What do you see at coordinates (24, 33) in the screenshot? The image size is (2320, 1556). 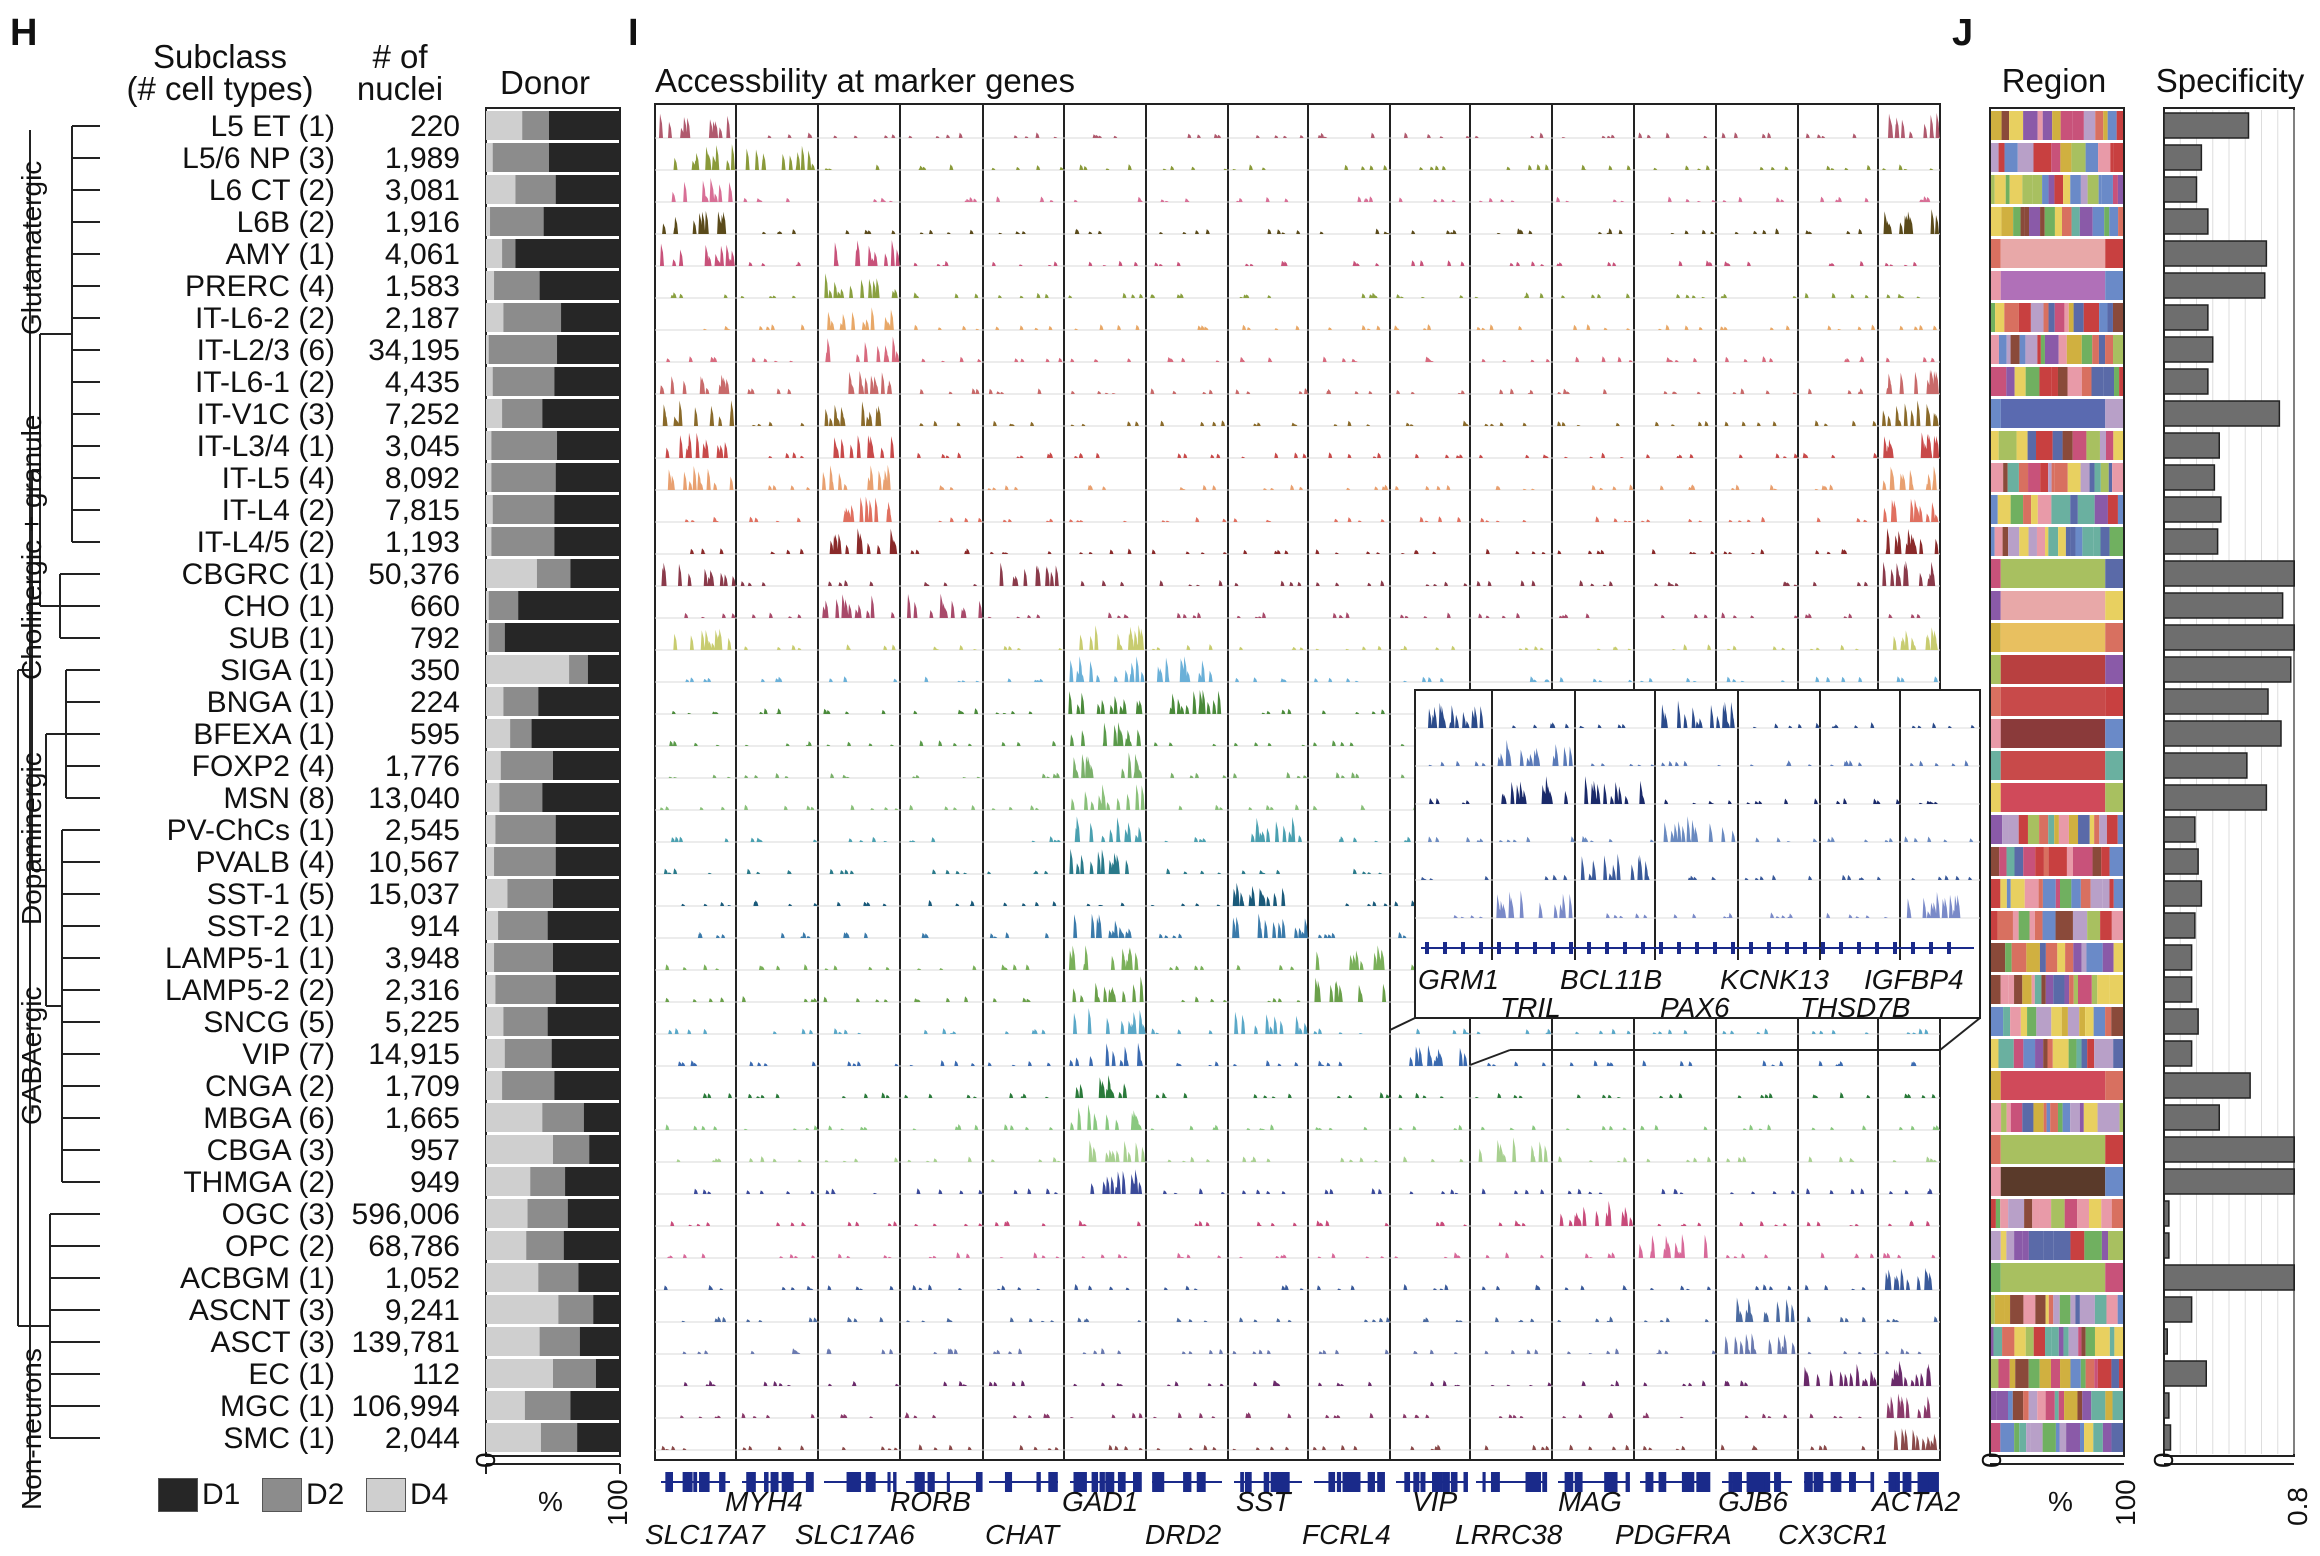 I see `panel-letter-h: H` at bounding box center [24, 33].